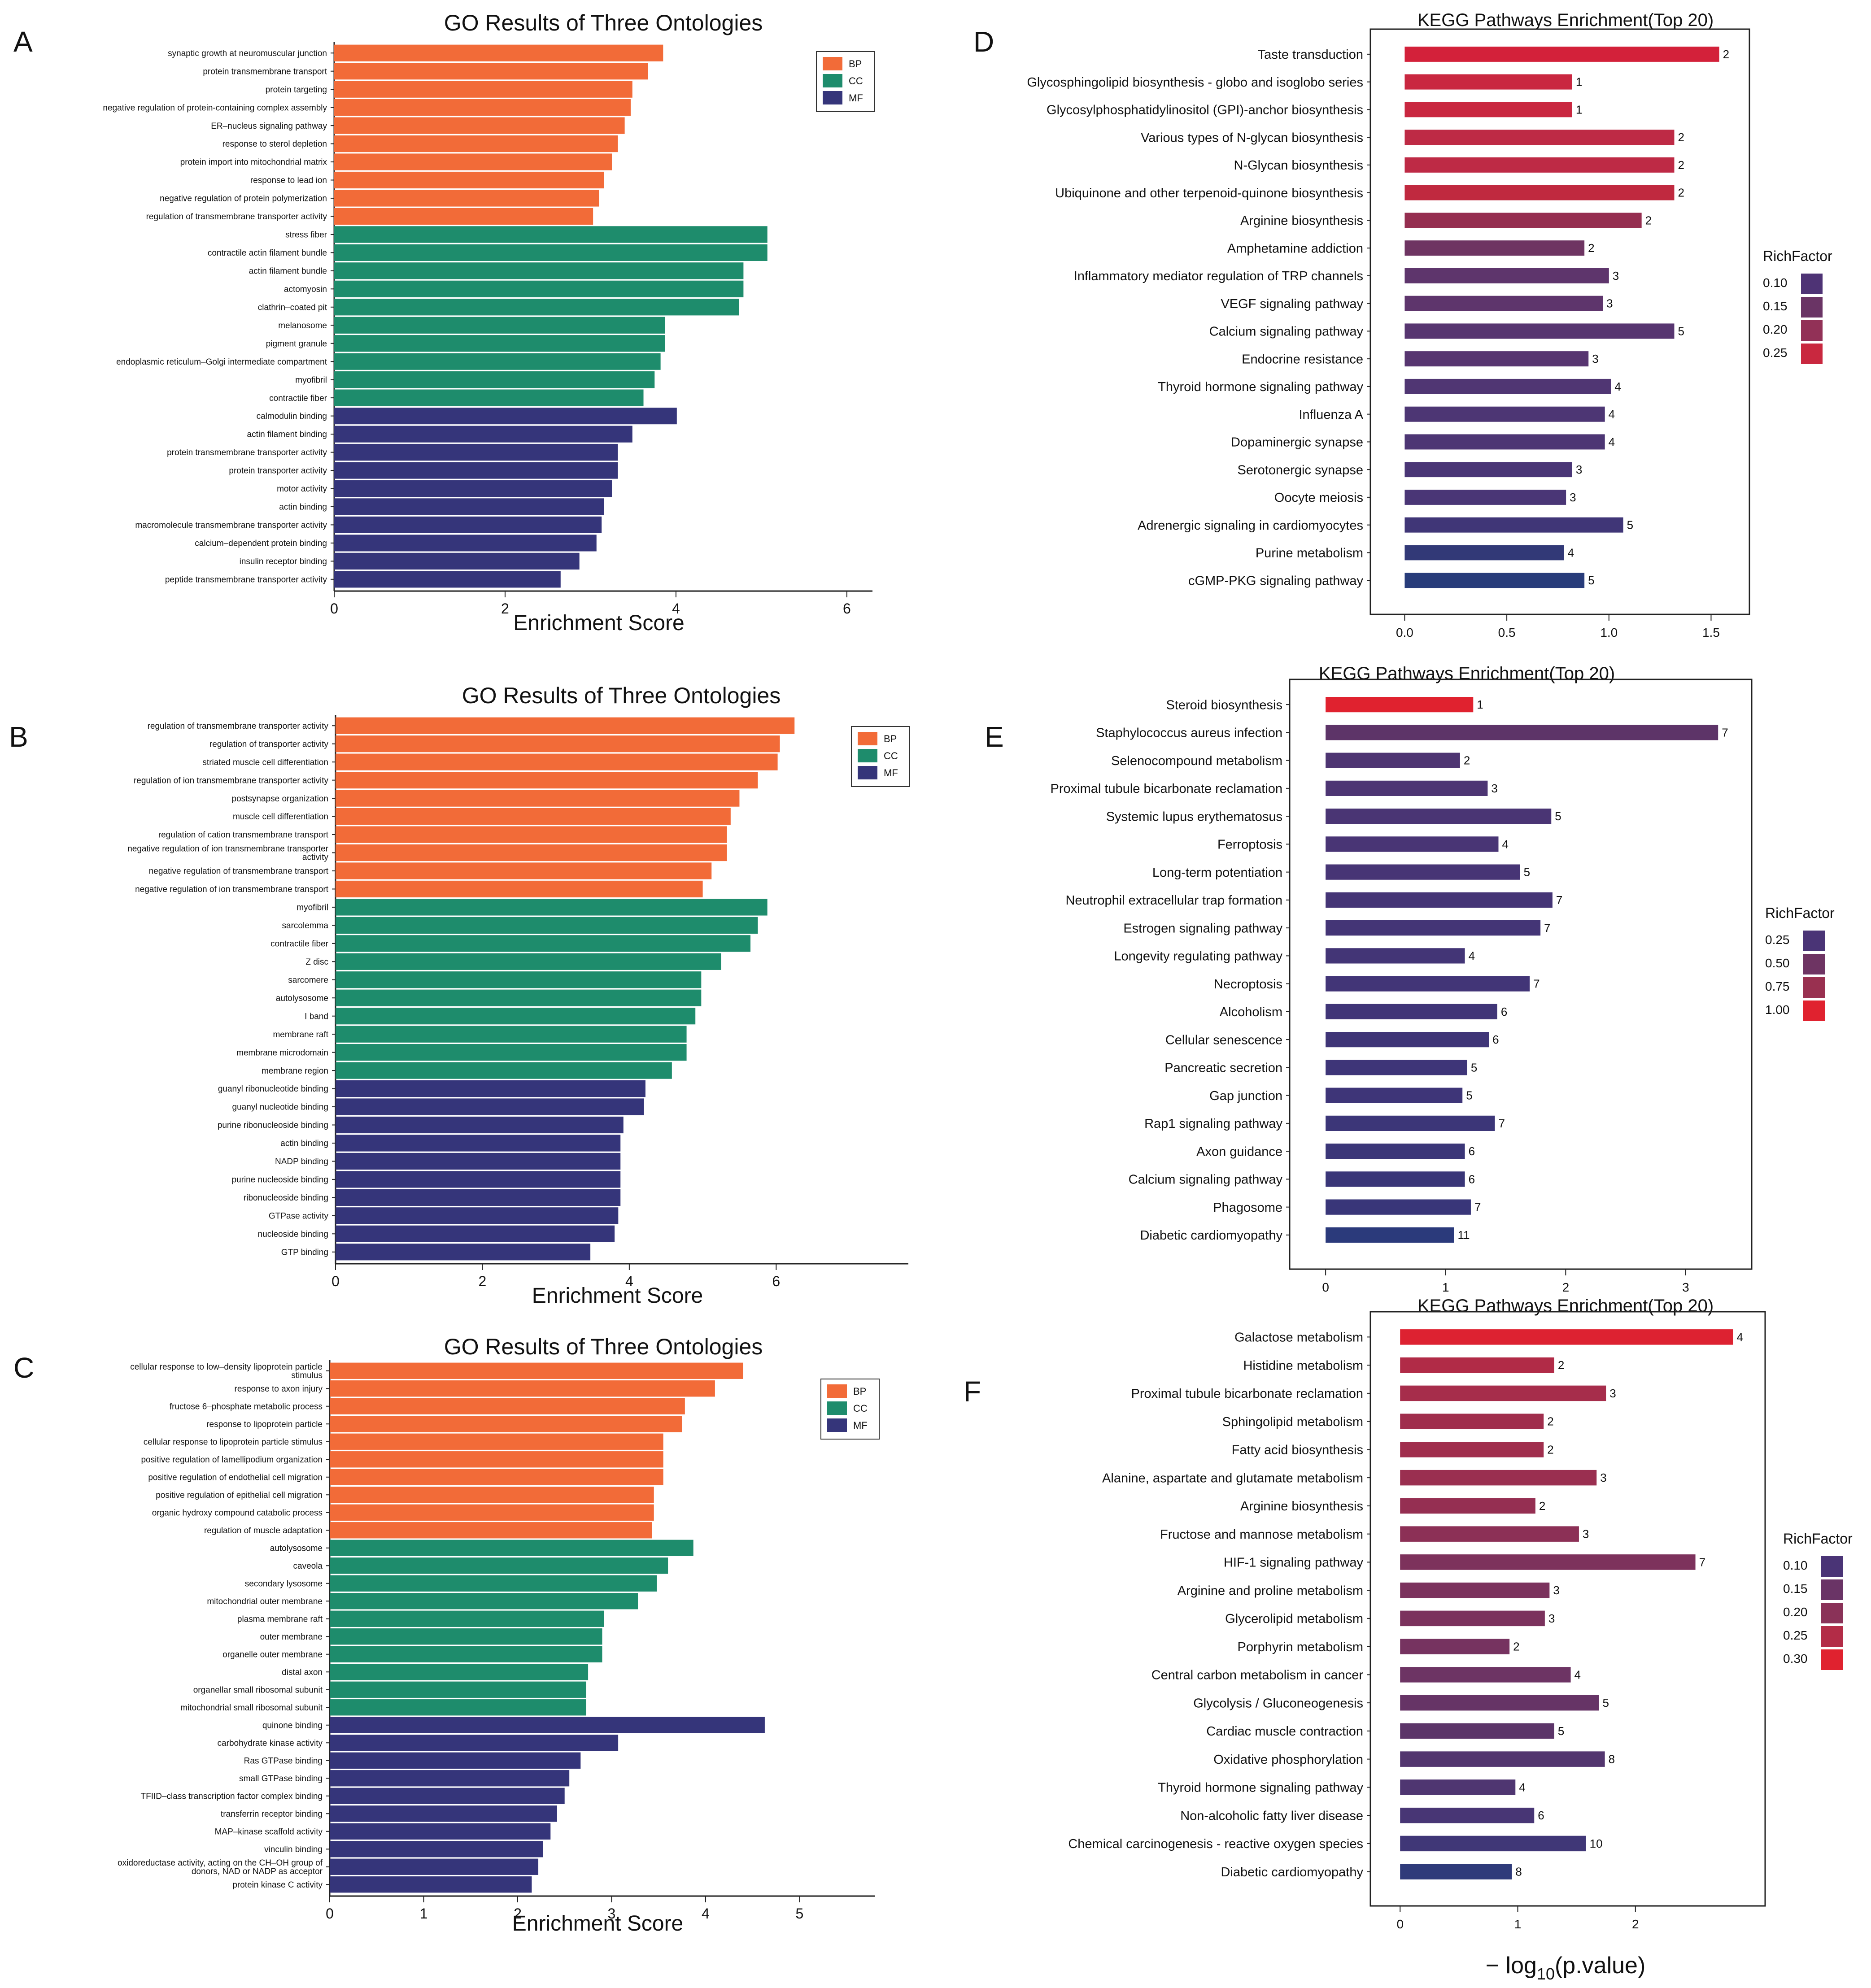 The height and width of the screenshot is (1988, 1871). Describe the element at coordinates (1507, 632) in the screenshot. I see `x-tick-label: 0.5` at that location.